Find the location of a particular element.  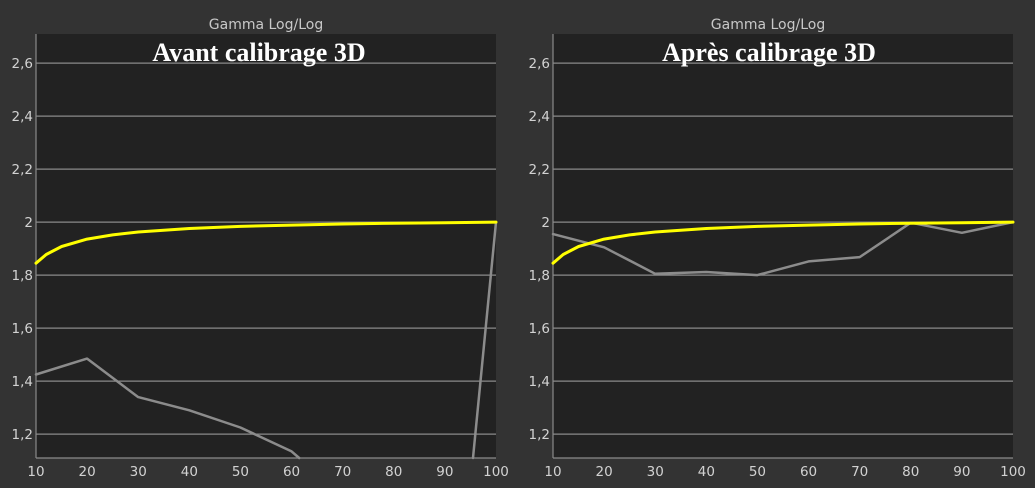

chart-after-y-tick-label-0: 1,2 is located at coordinates (539, 435).